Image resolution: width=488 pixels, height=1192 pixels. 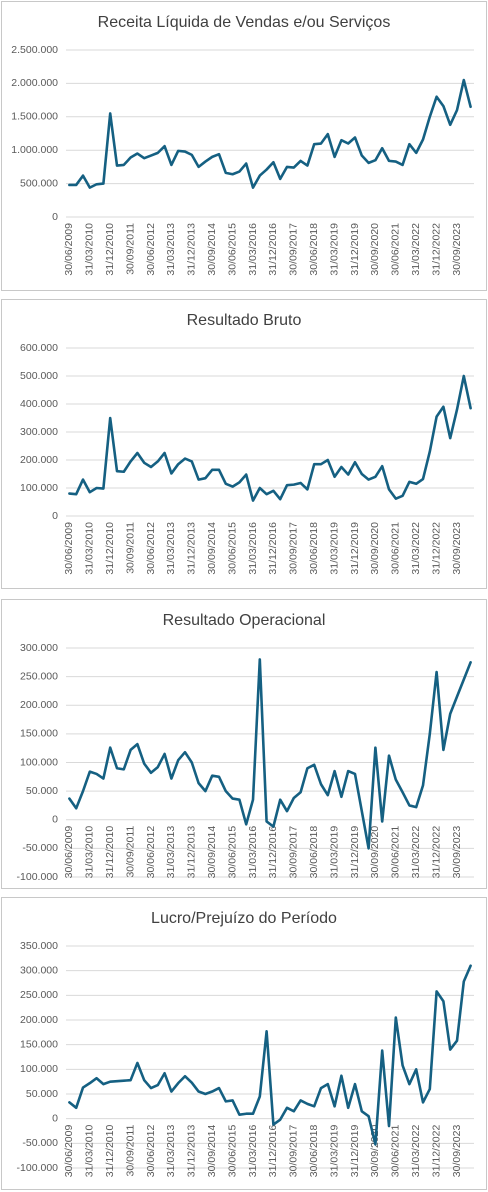 I want to click on y-tick-label: -100.000, so click(x=38, y=877).